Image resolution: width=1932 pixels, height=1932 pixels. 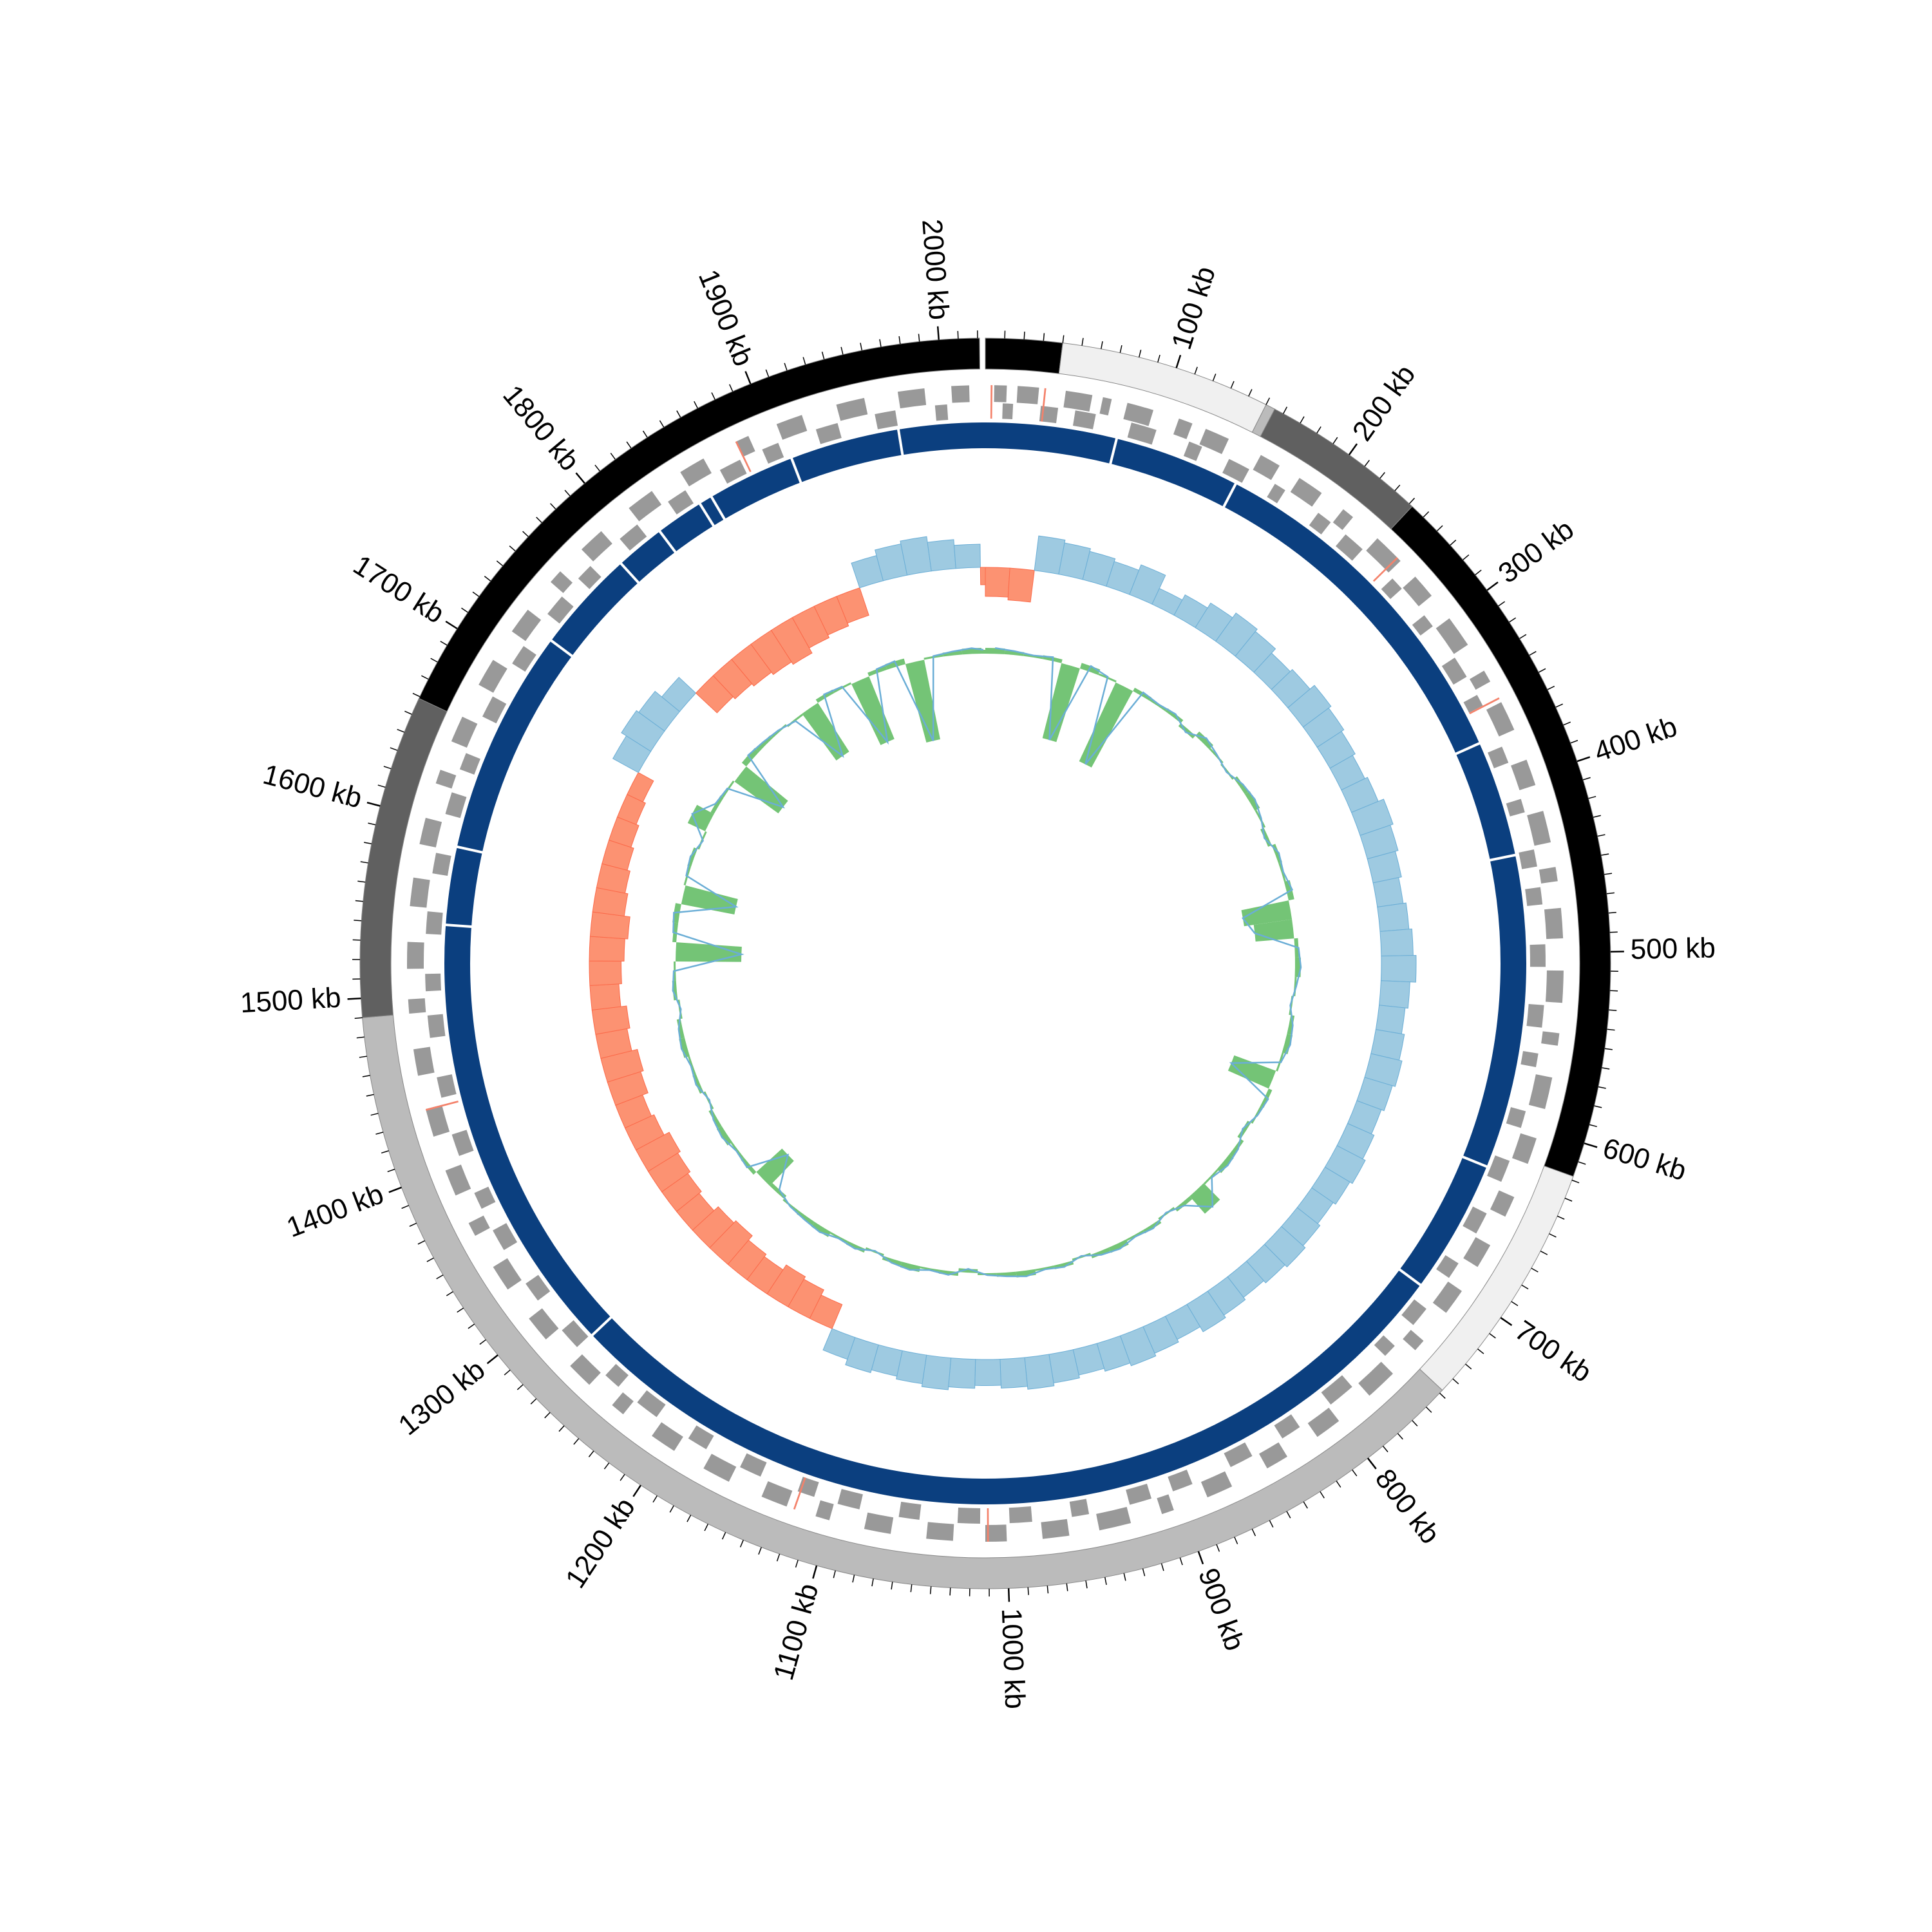 I want to click on tick-label: 800 kb, so click(x=1407, y=1506).